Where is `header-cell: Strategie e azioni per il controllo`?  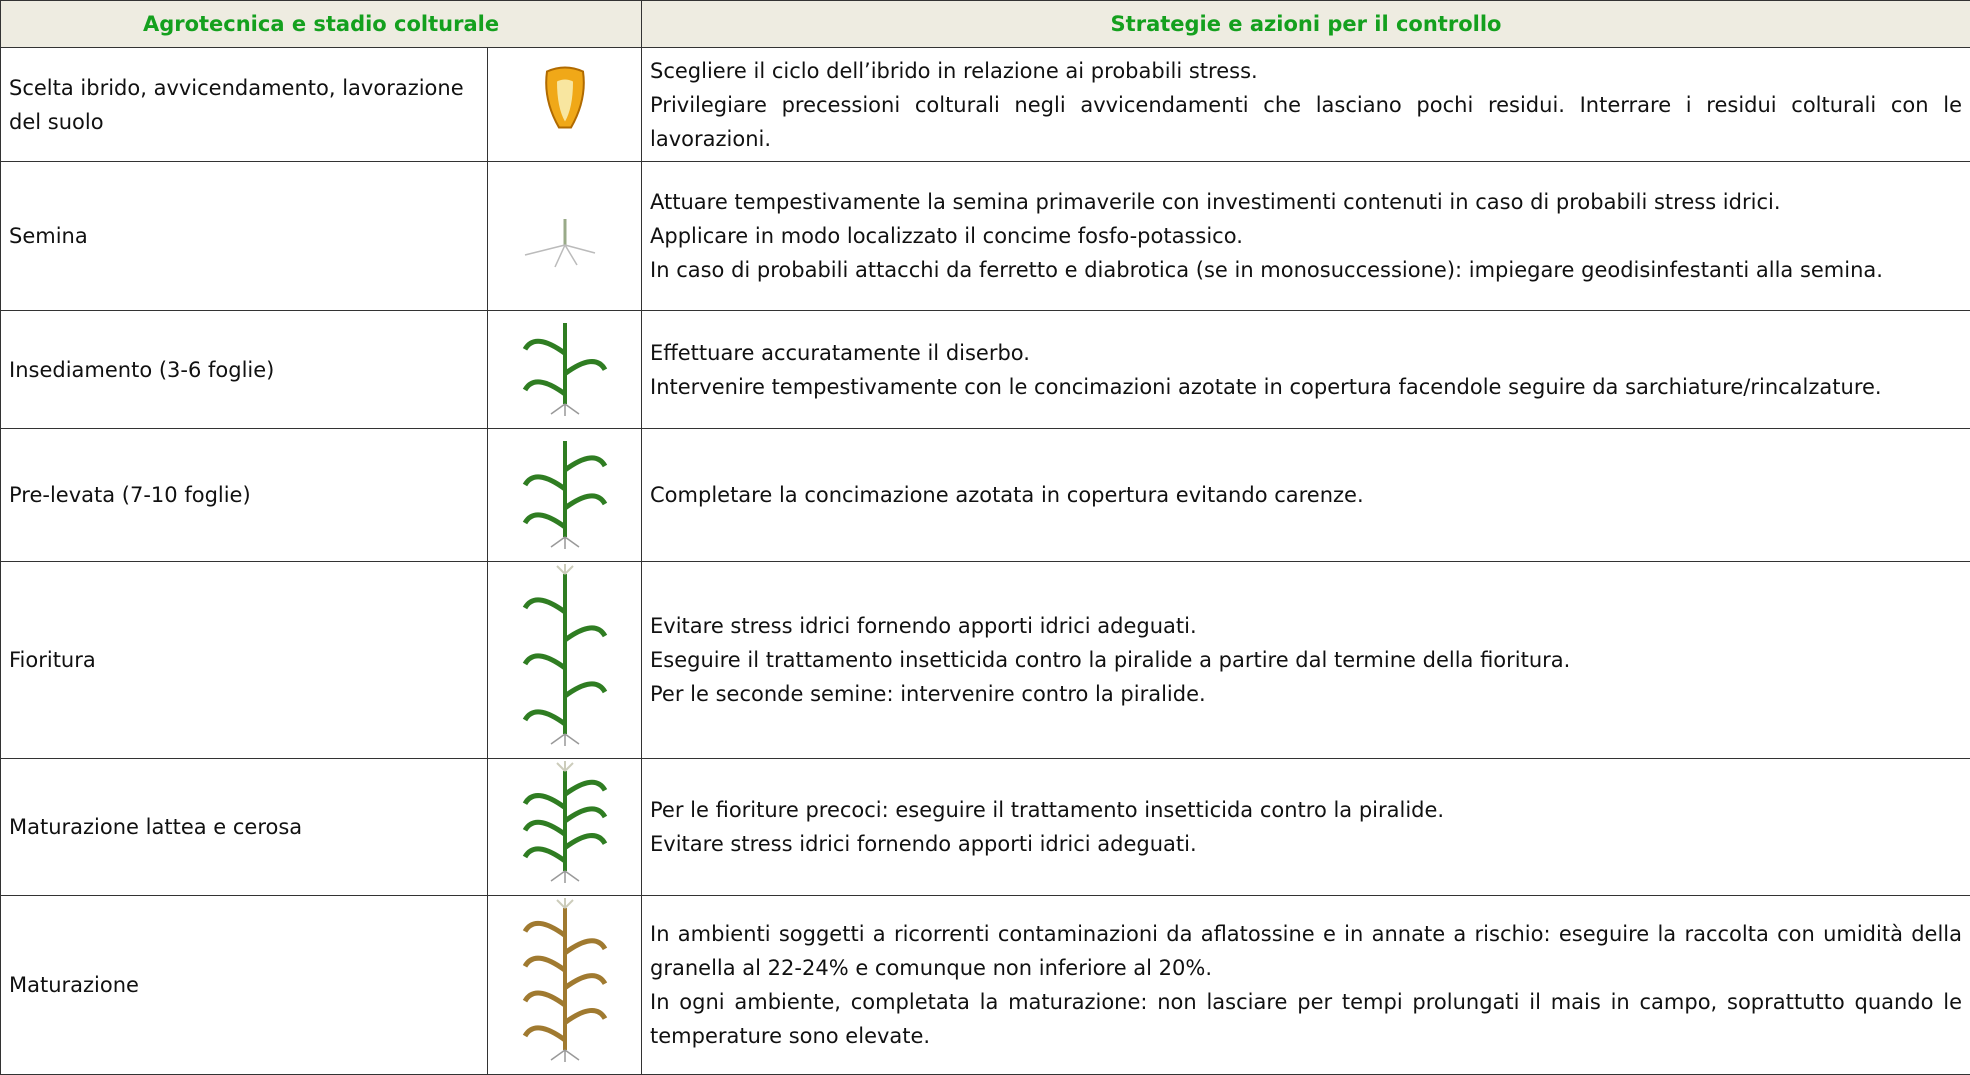 header-cell: Strategie e azioni per il controllo is located at coordinates (1306, 24).